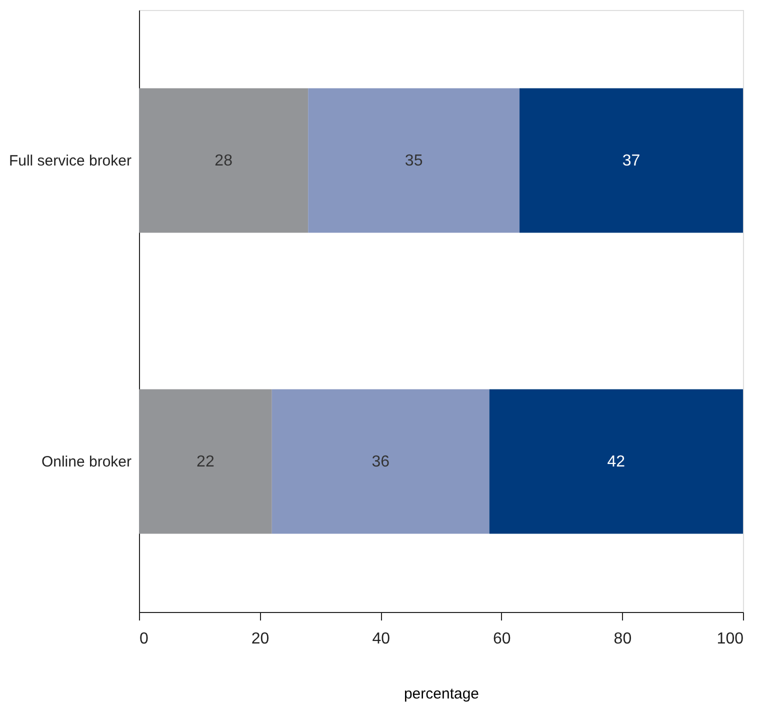 The image size is (776, 722). What do you see at coordinates (381, 462) in the screenshot?
I see `data-label: 36` at bounding box center [381, 462].